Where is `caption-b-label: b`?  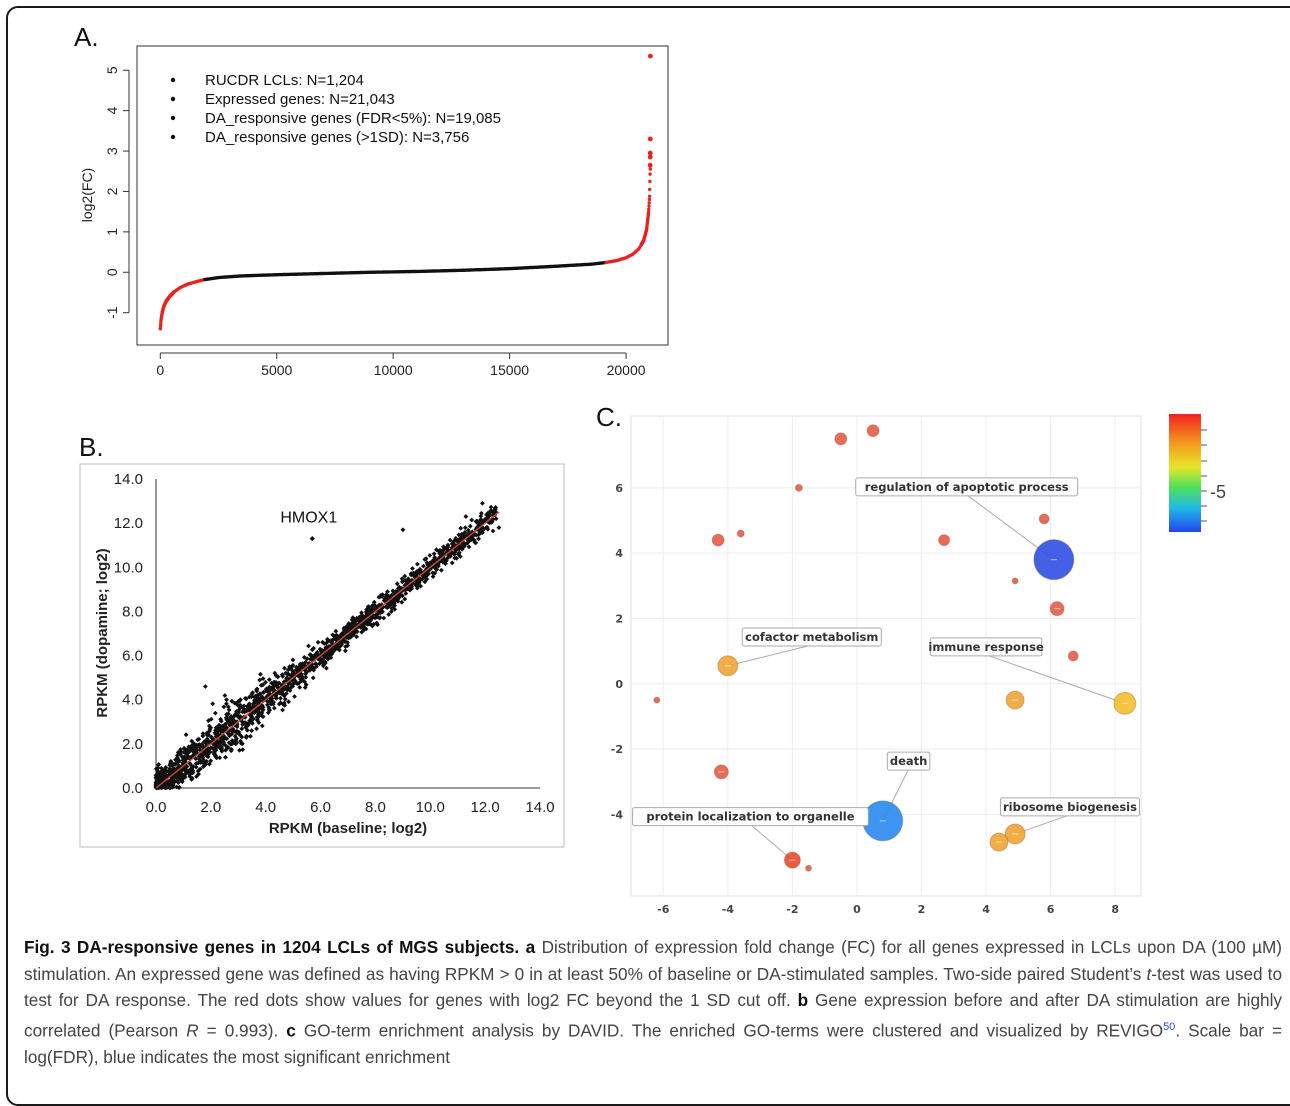 caption-b-label: b is located at coordinates (803, 1000).